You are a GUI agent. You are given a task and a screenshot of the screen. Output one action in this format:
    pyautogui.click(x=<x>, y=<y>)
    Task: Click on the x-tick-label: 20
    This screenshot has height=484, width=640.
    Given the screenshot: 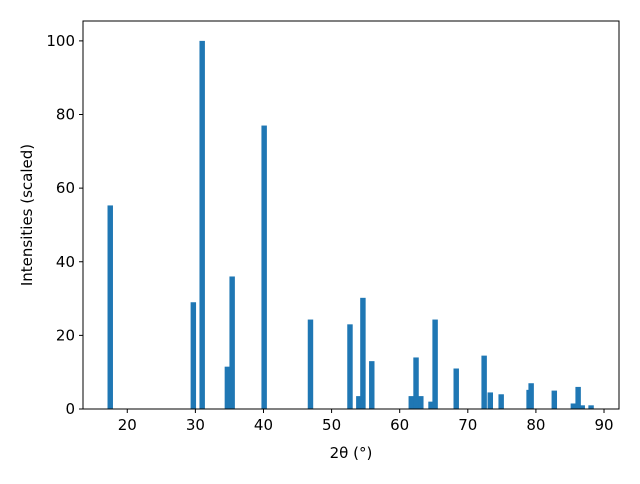 What is the action you would take?
    pyautogui.click(x=127, y=425)
    